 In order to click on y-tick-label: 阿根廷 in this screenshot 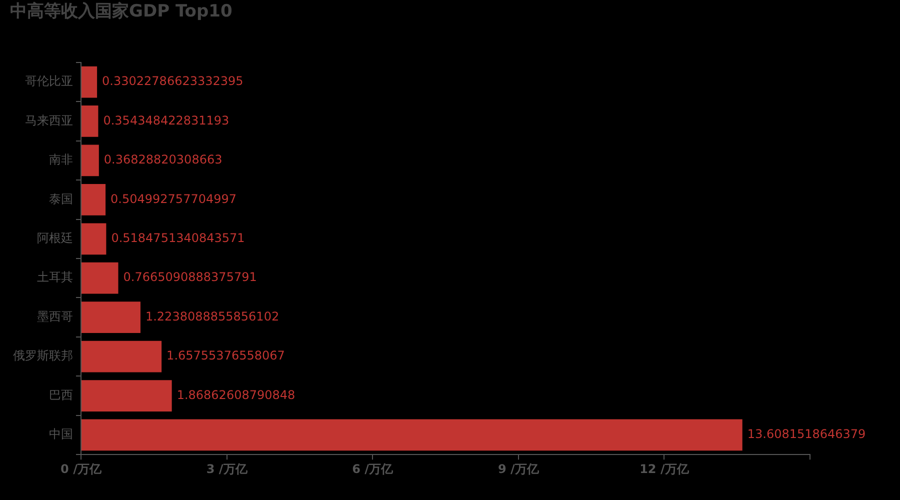, I will do `click(55, 238)`.